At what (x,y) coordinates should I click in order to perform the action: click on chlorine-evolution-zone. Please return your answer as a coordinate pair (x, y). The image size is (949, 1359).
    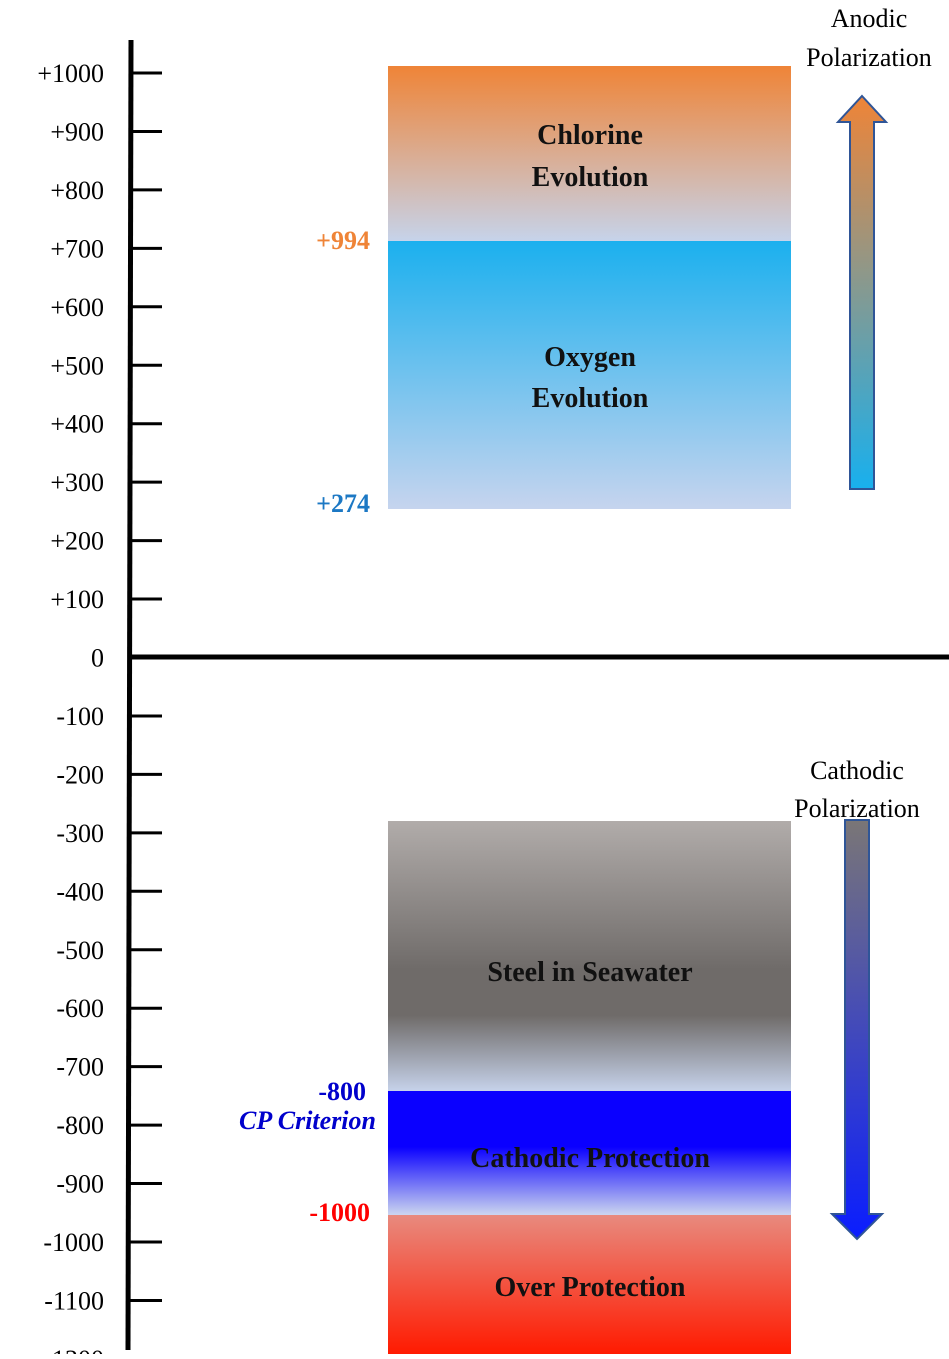
    Looking at the image, I should click on (589, 153).